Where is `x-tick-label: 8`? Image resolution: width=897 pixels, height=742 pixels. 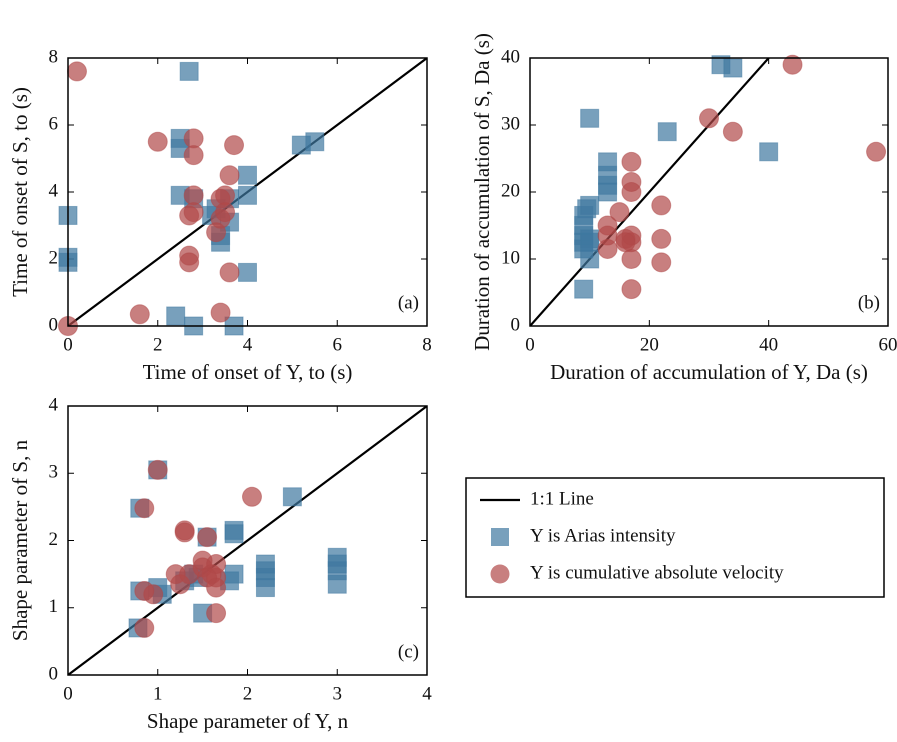
x-tick-label: 8 is located at coordinates (427, 344).